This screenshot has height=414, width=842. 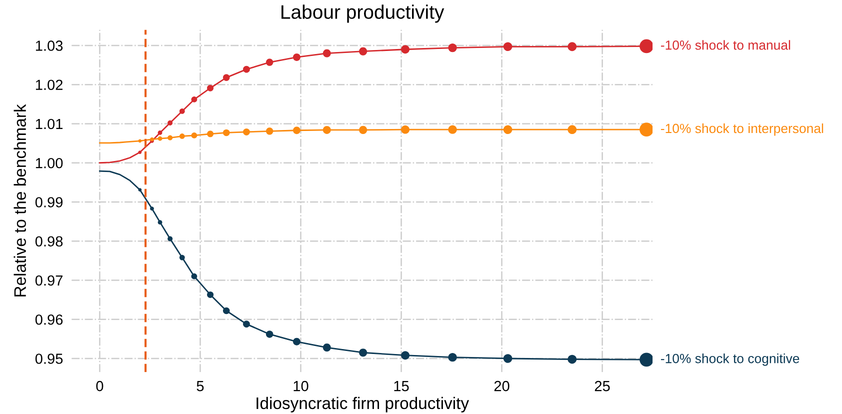 What do you see at coordinates (363, 13) in the screenshot?
I see `chart-title: Labour productivity` at bounding box center [363, 13].